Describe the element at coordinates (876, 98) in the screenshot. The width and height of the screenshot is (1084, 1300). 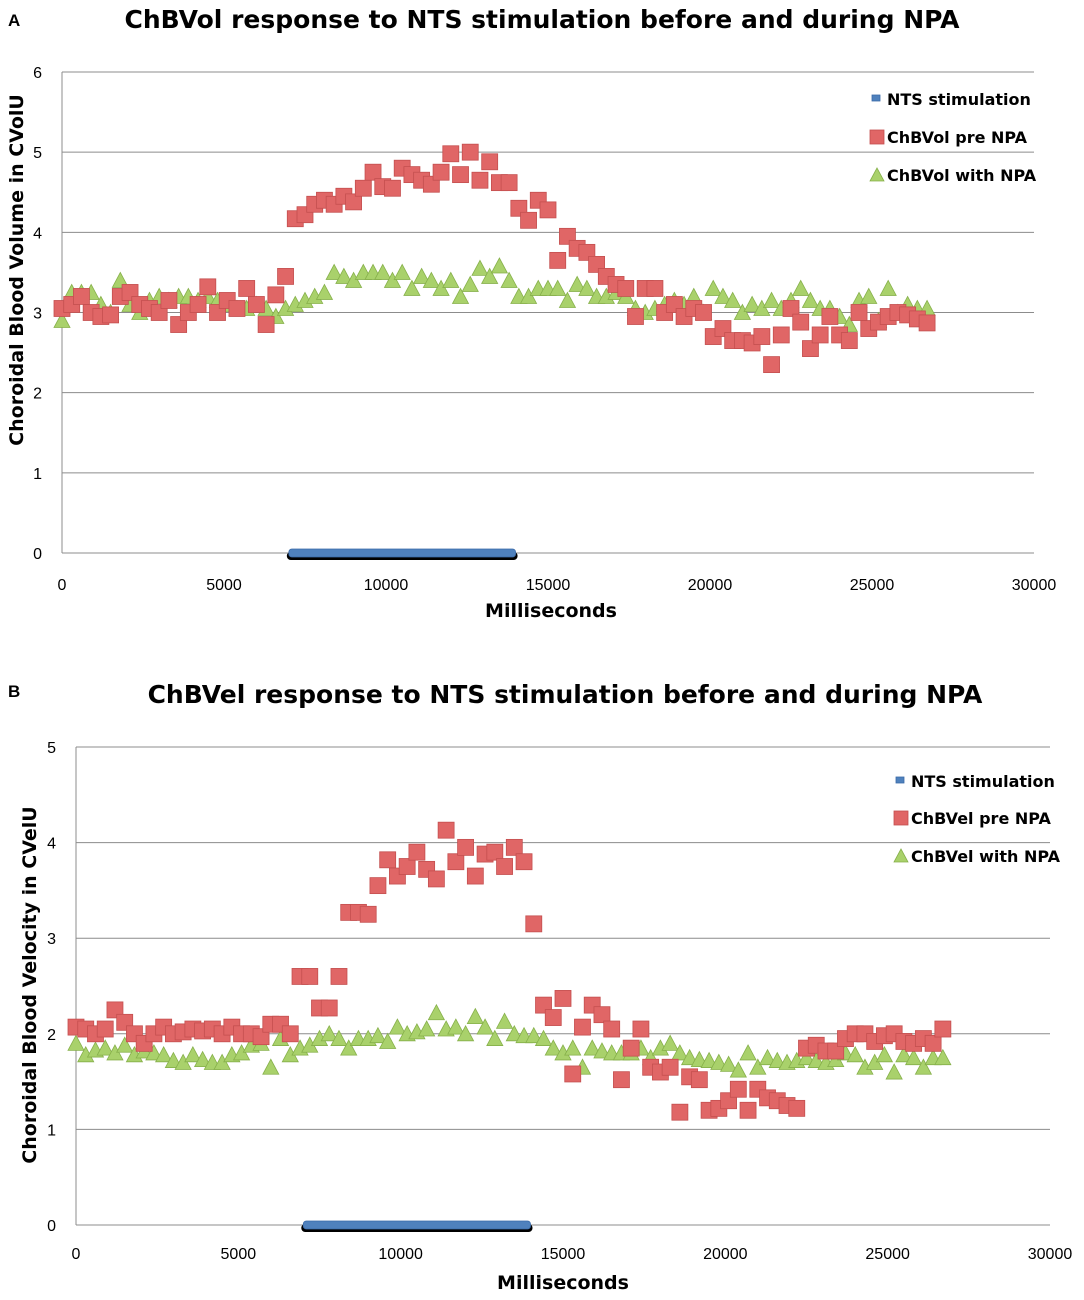
I see `legend-stimulation-marker-a` at that location.